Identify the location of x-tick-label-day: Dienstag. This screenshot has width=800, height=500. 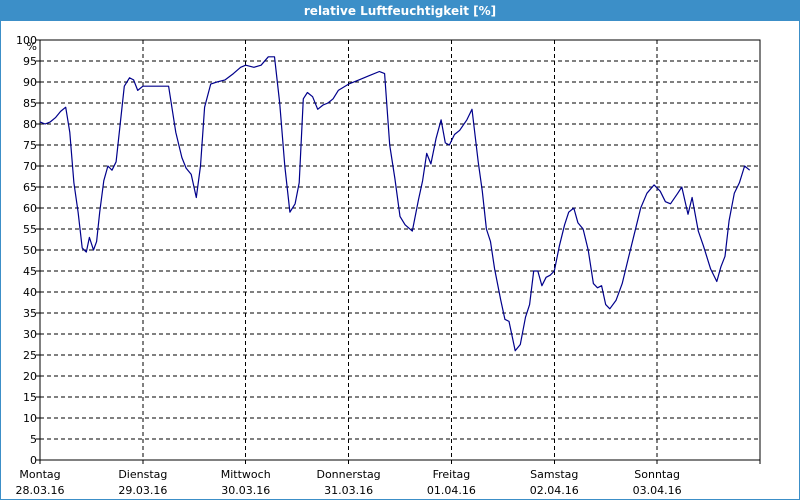
(142, 474).